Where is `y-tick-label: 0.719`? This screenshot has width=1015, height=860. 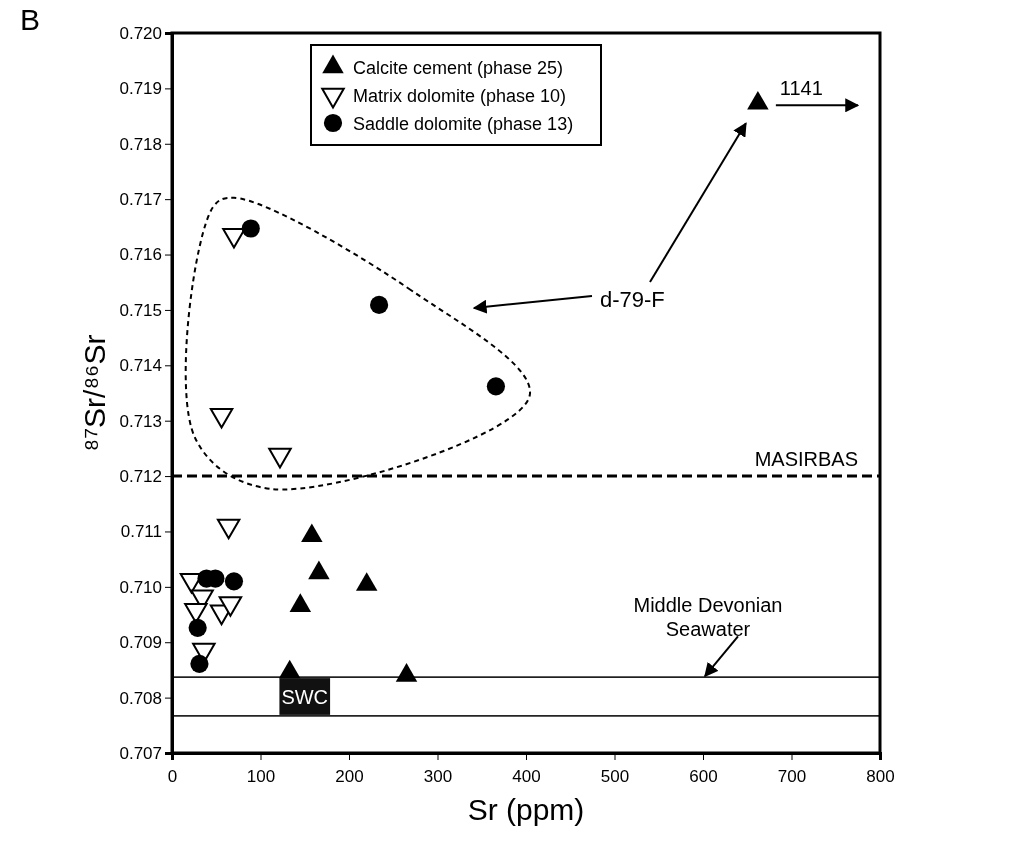 y-tick-label: 0.719 is located at coordinates (140, 89).